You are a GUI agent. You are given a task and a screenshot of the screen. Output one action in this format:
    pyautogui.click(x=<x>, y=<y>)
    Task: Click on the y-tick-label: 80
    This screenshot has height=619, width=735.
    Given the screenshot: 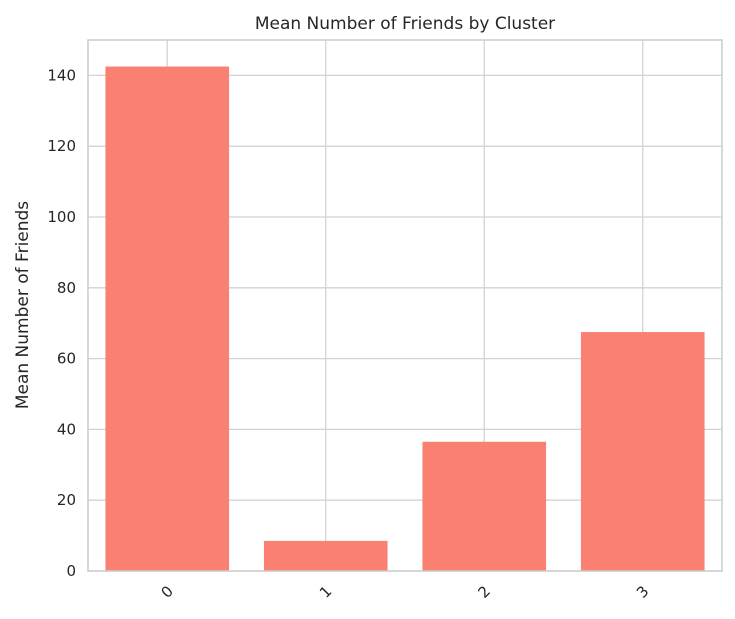 What is the action you would take?
    pyautogui.click(x=66, y=288)
    